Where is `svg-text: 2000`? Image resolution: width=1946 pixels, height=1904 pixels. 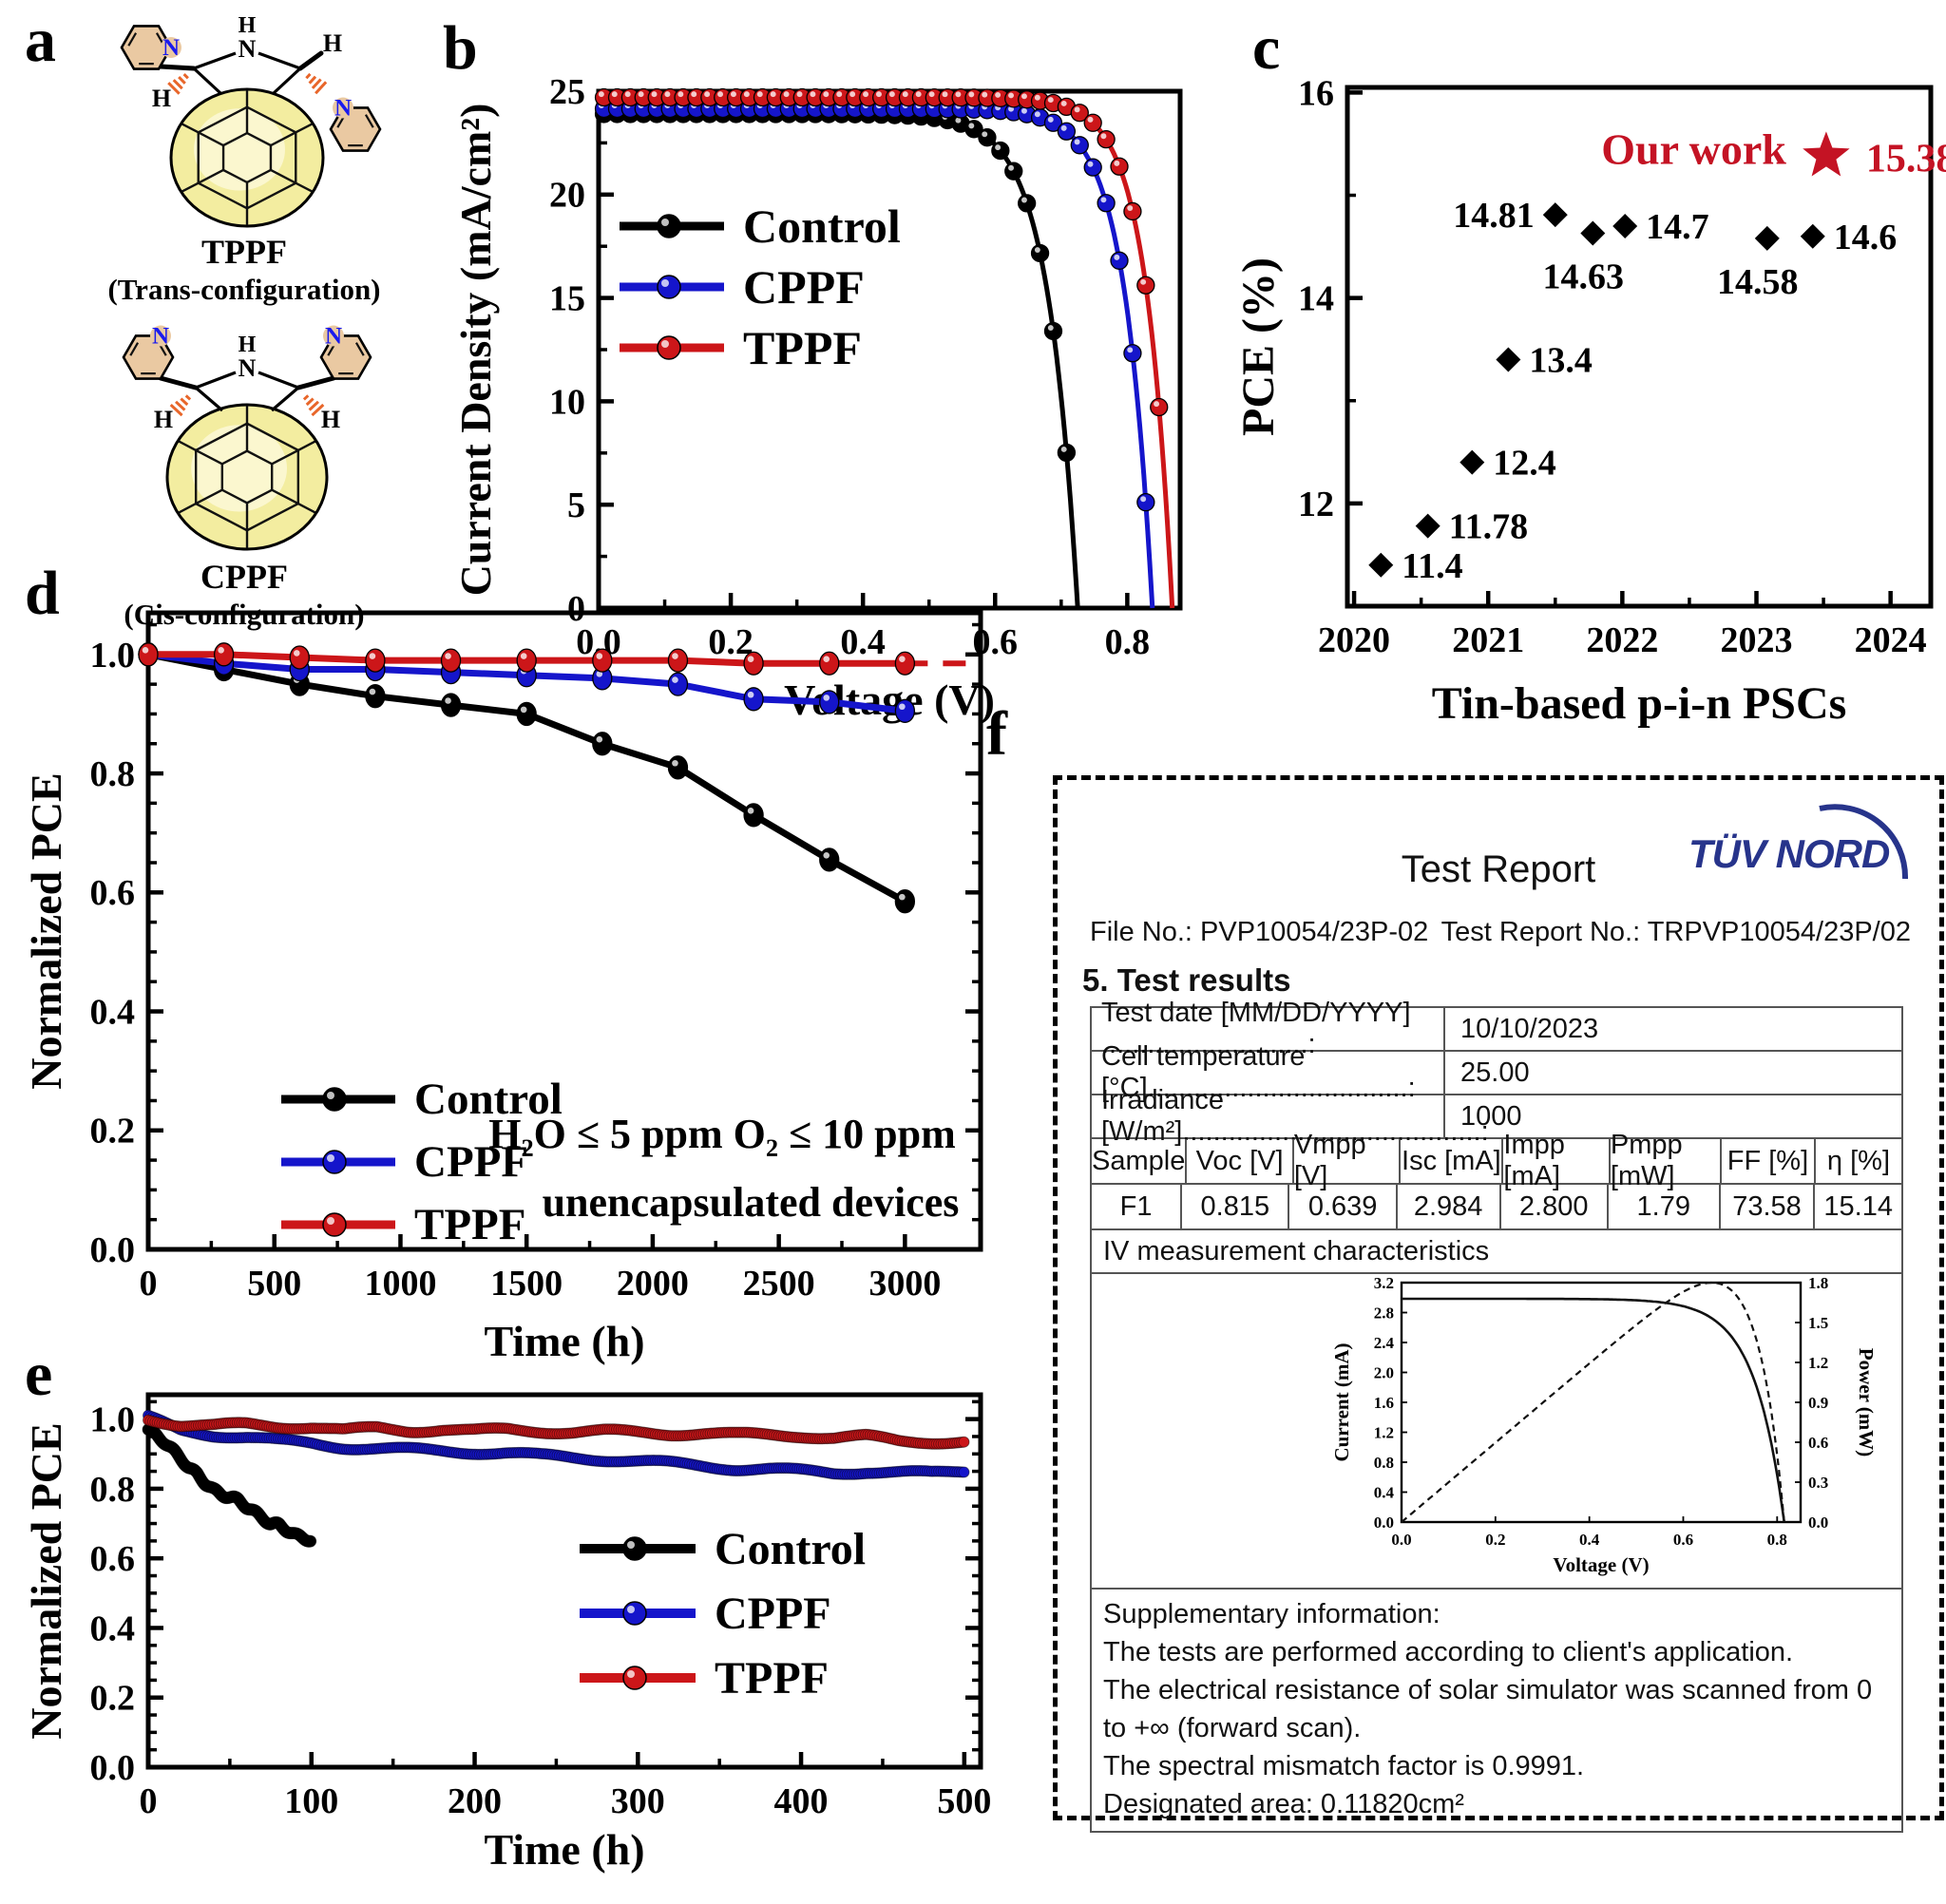 svg-text: 2000 is located at coordinates (653, 1284).